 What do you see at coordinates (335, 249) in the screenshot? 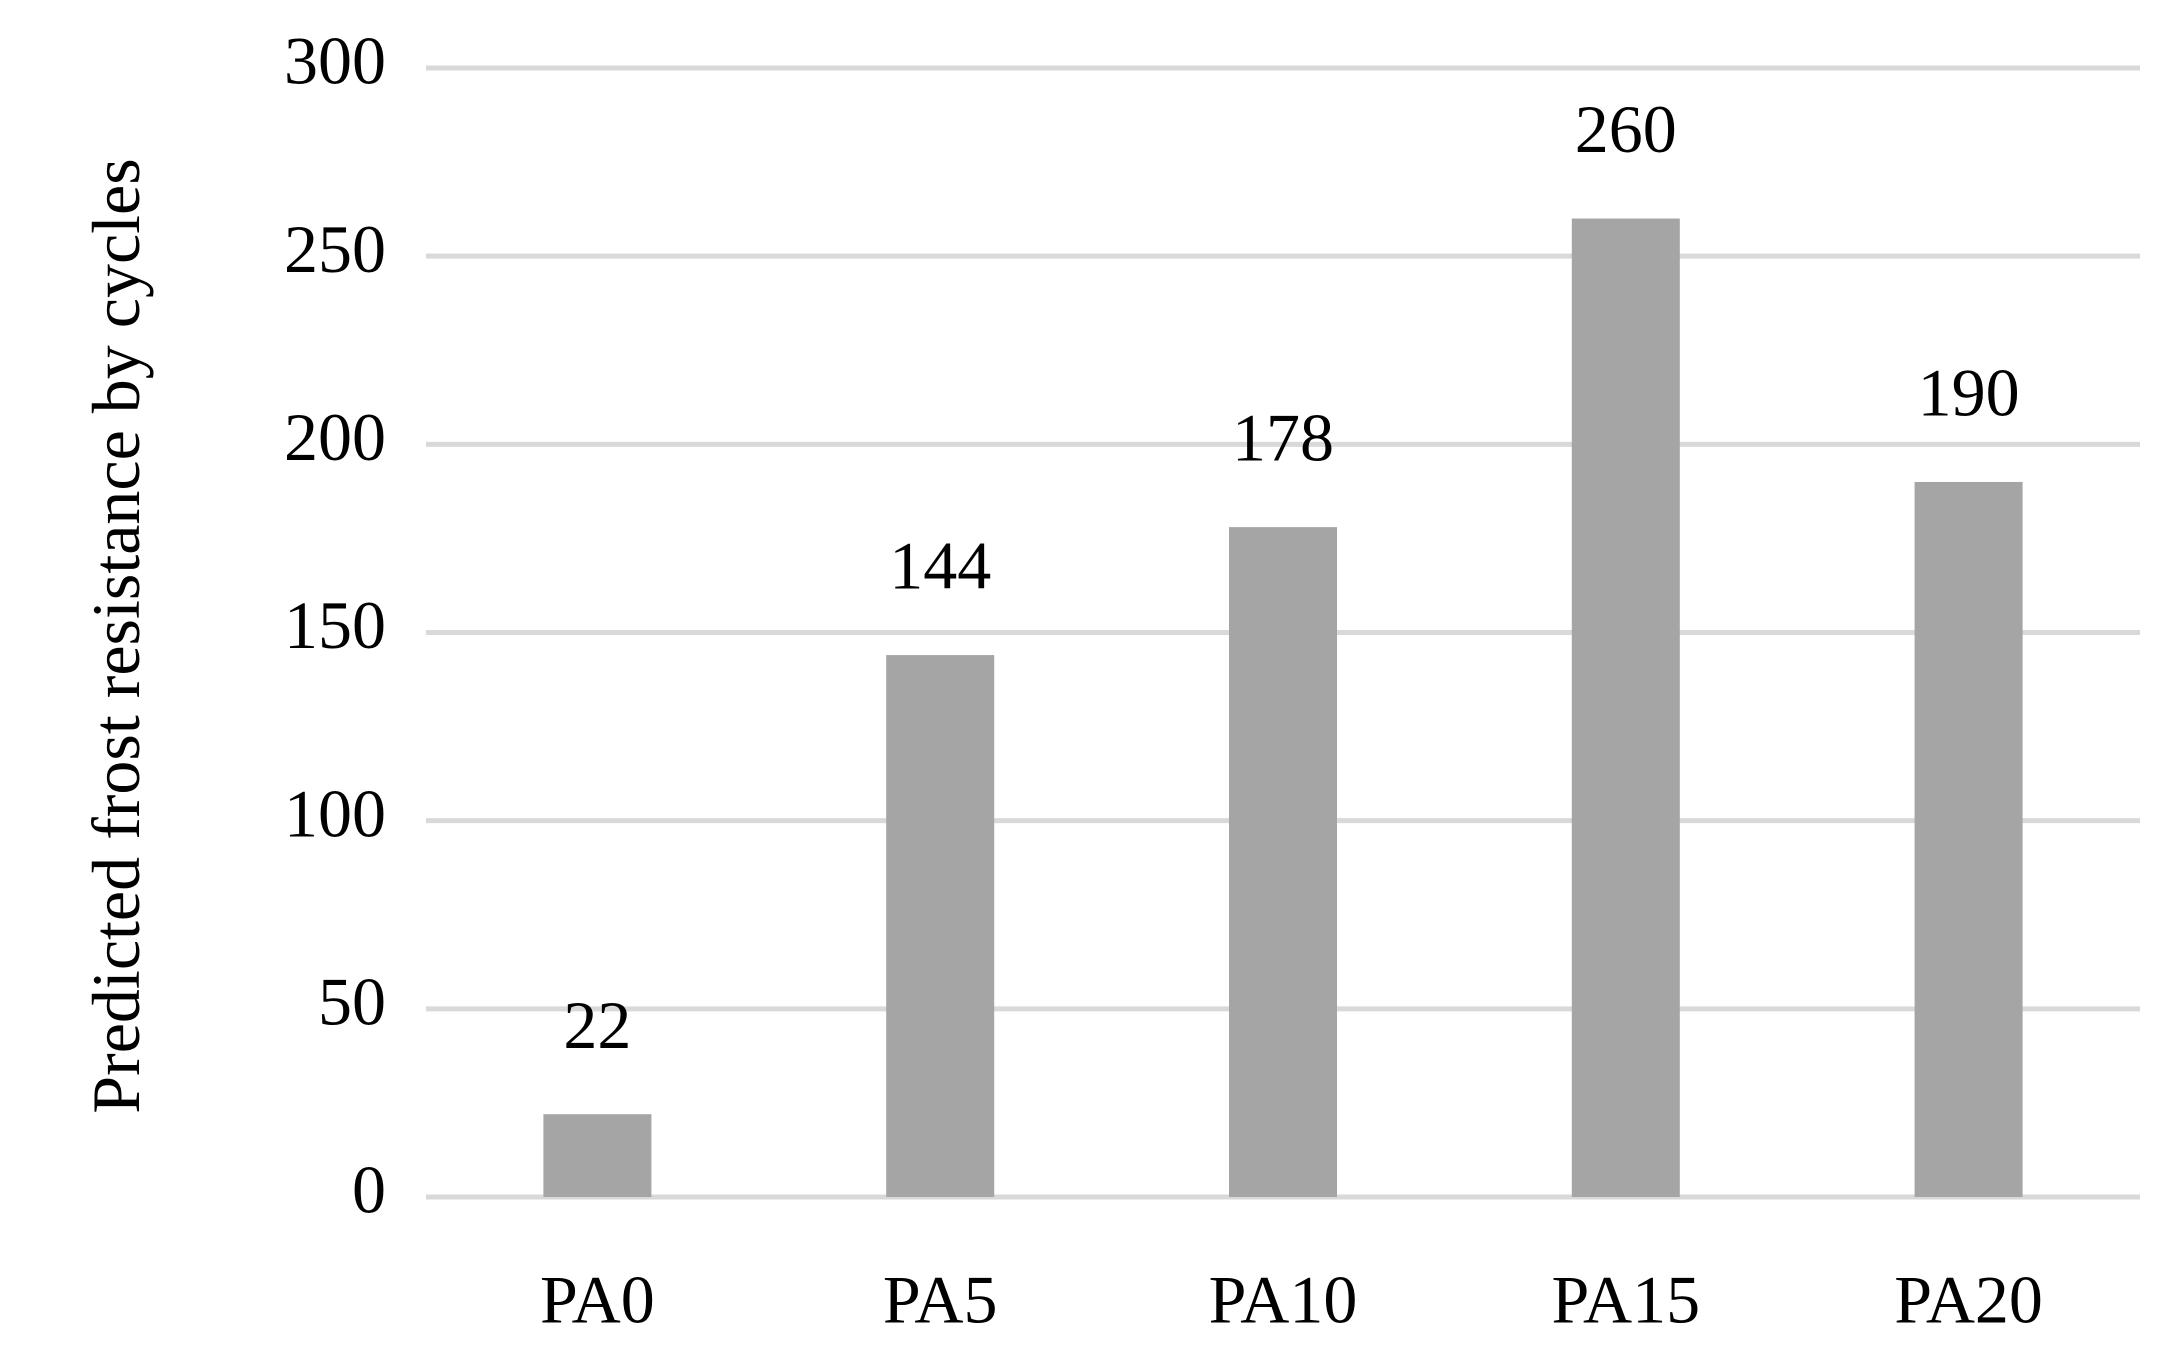
I see `y-tick-label: 250` at bounding box center [335, 249].